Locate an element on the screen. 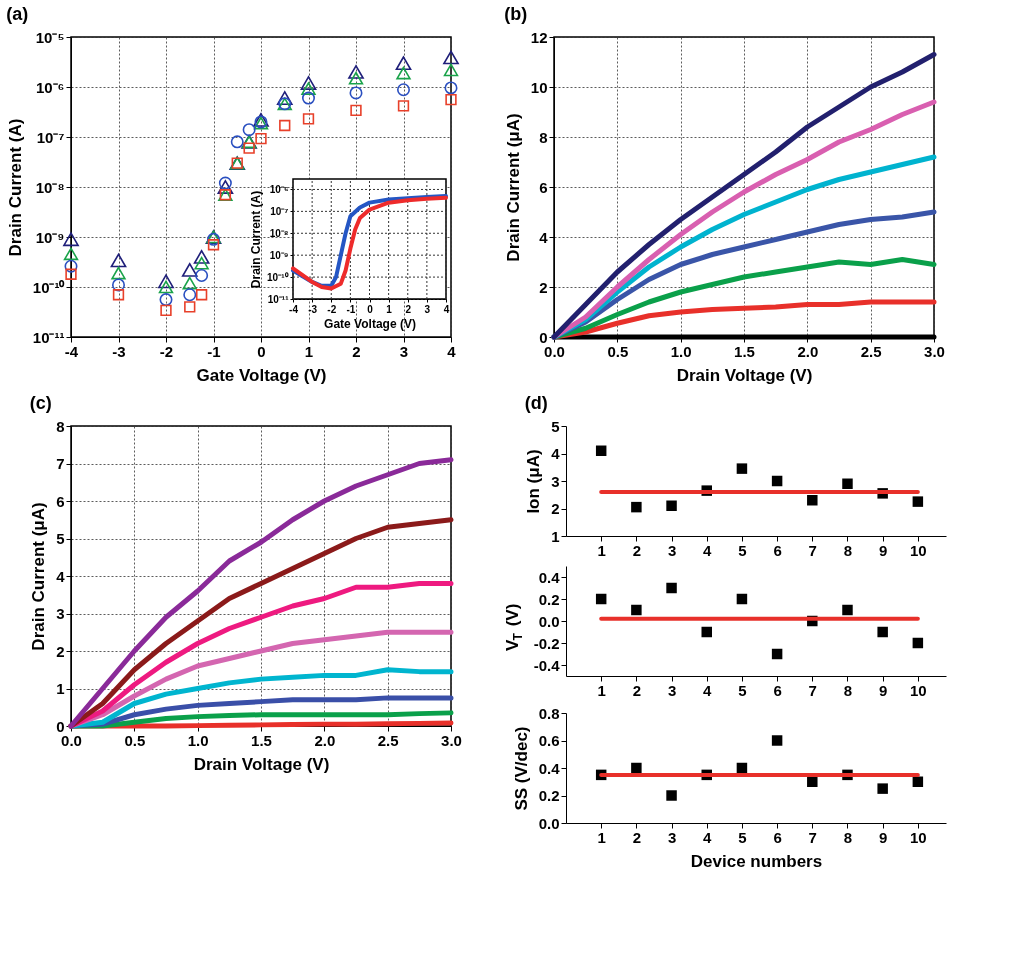 The height and width of the screenshot is (961, 1035). y-tick-label: 2 is located at coordinates (60, 651).